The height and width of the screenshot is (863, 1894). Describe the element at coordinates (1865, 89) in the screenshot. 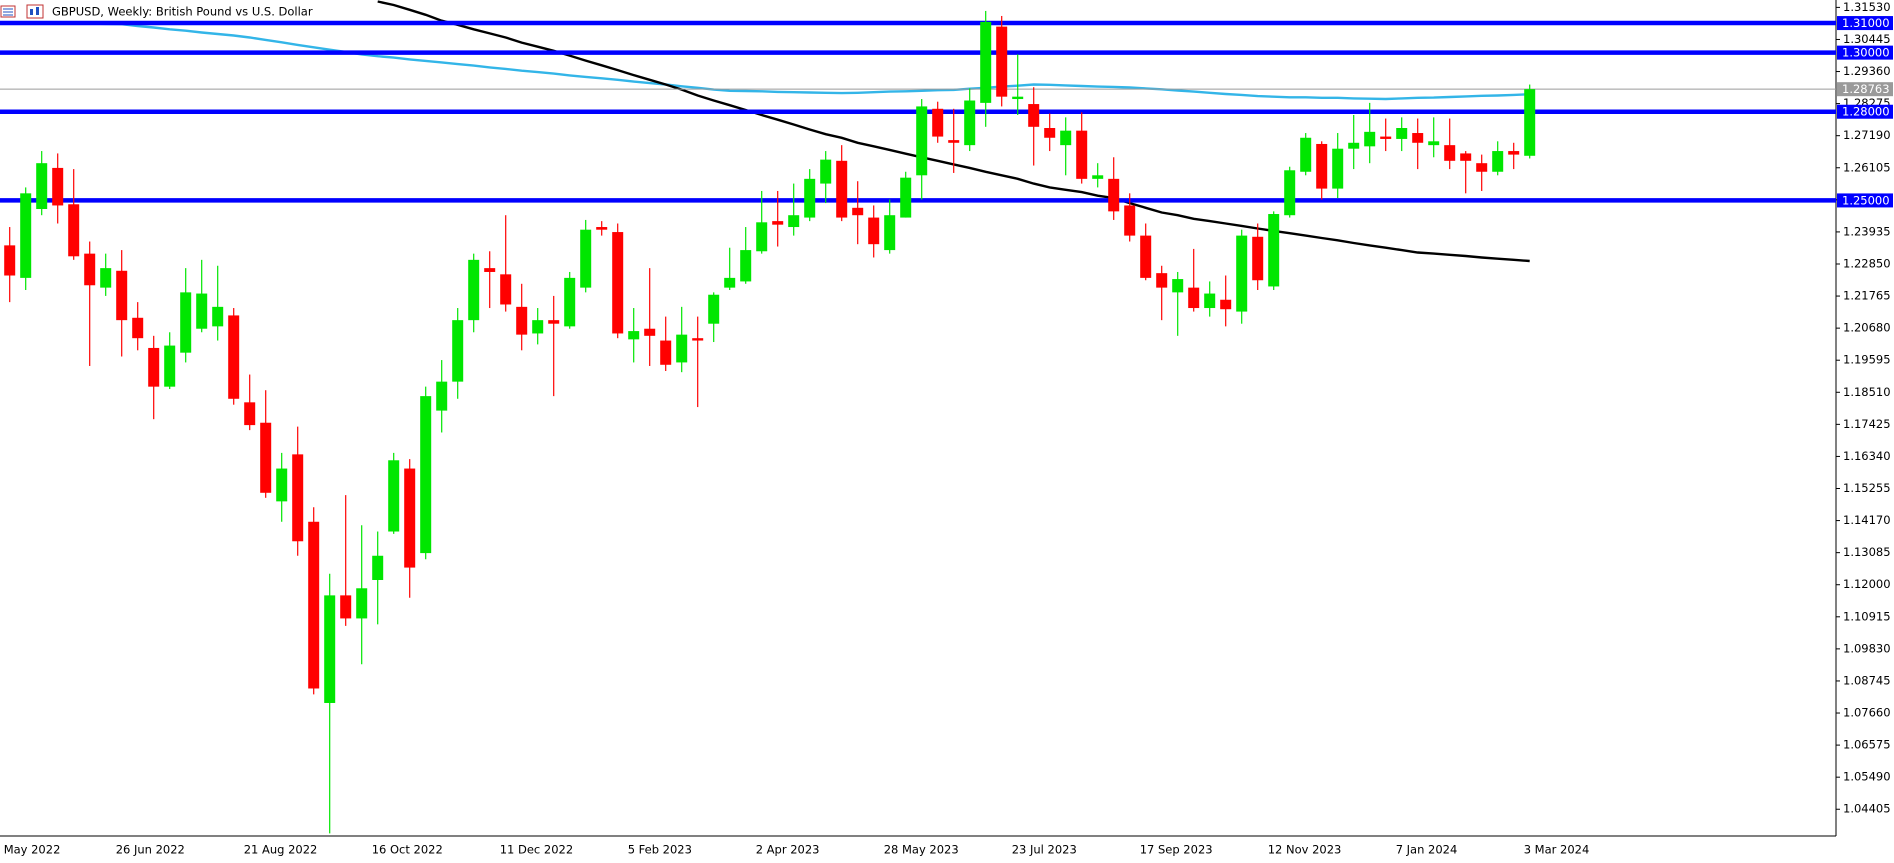

I see `current-price-box` at that location.